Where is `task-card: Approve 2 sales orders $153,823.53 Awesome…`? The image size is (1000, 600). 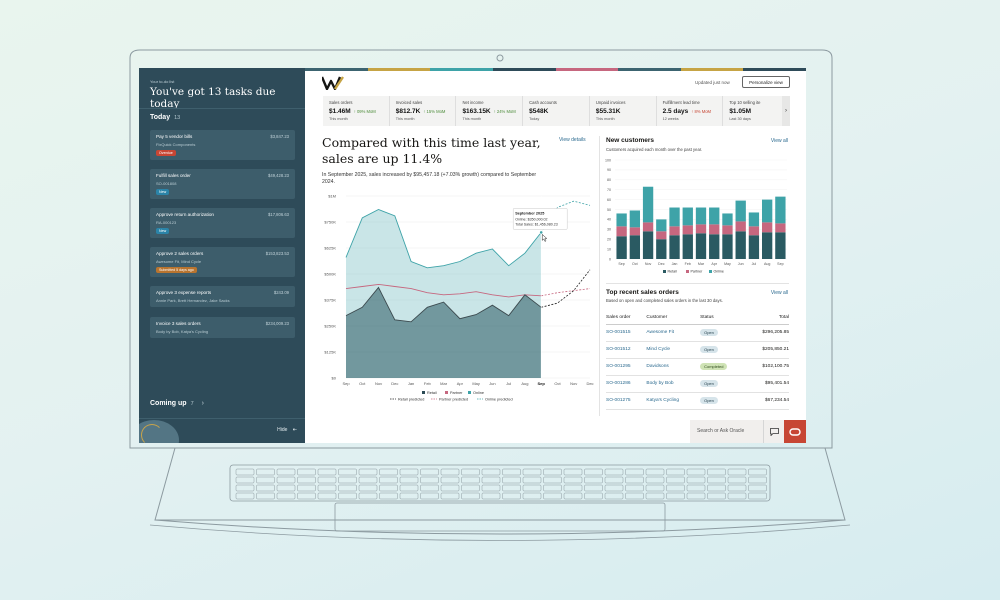
task-card: Approve 2 sales orders $153,823.53 Awesome… is located at coordinates (222, 262).